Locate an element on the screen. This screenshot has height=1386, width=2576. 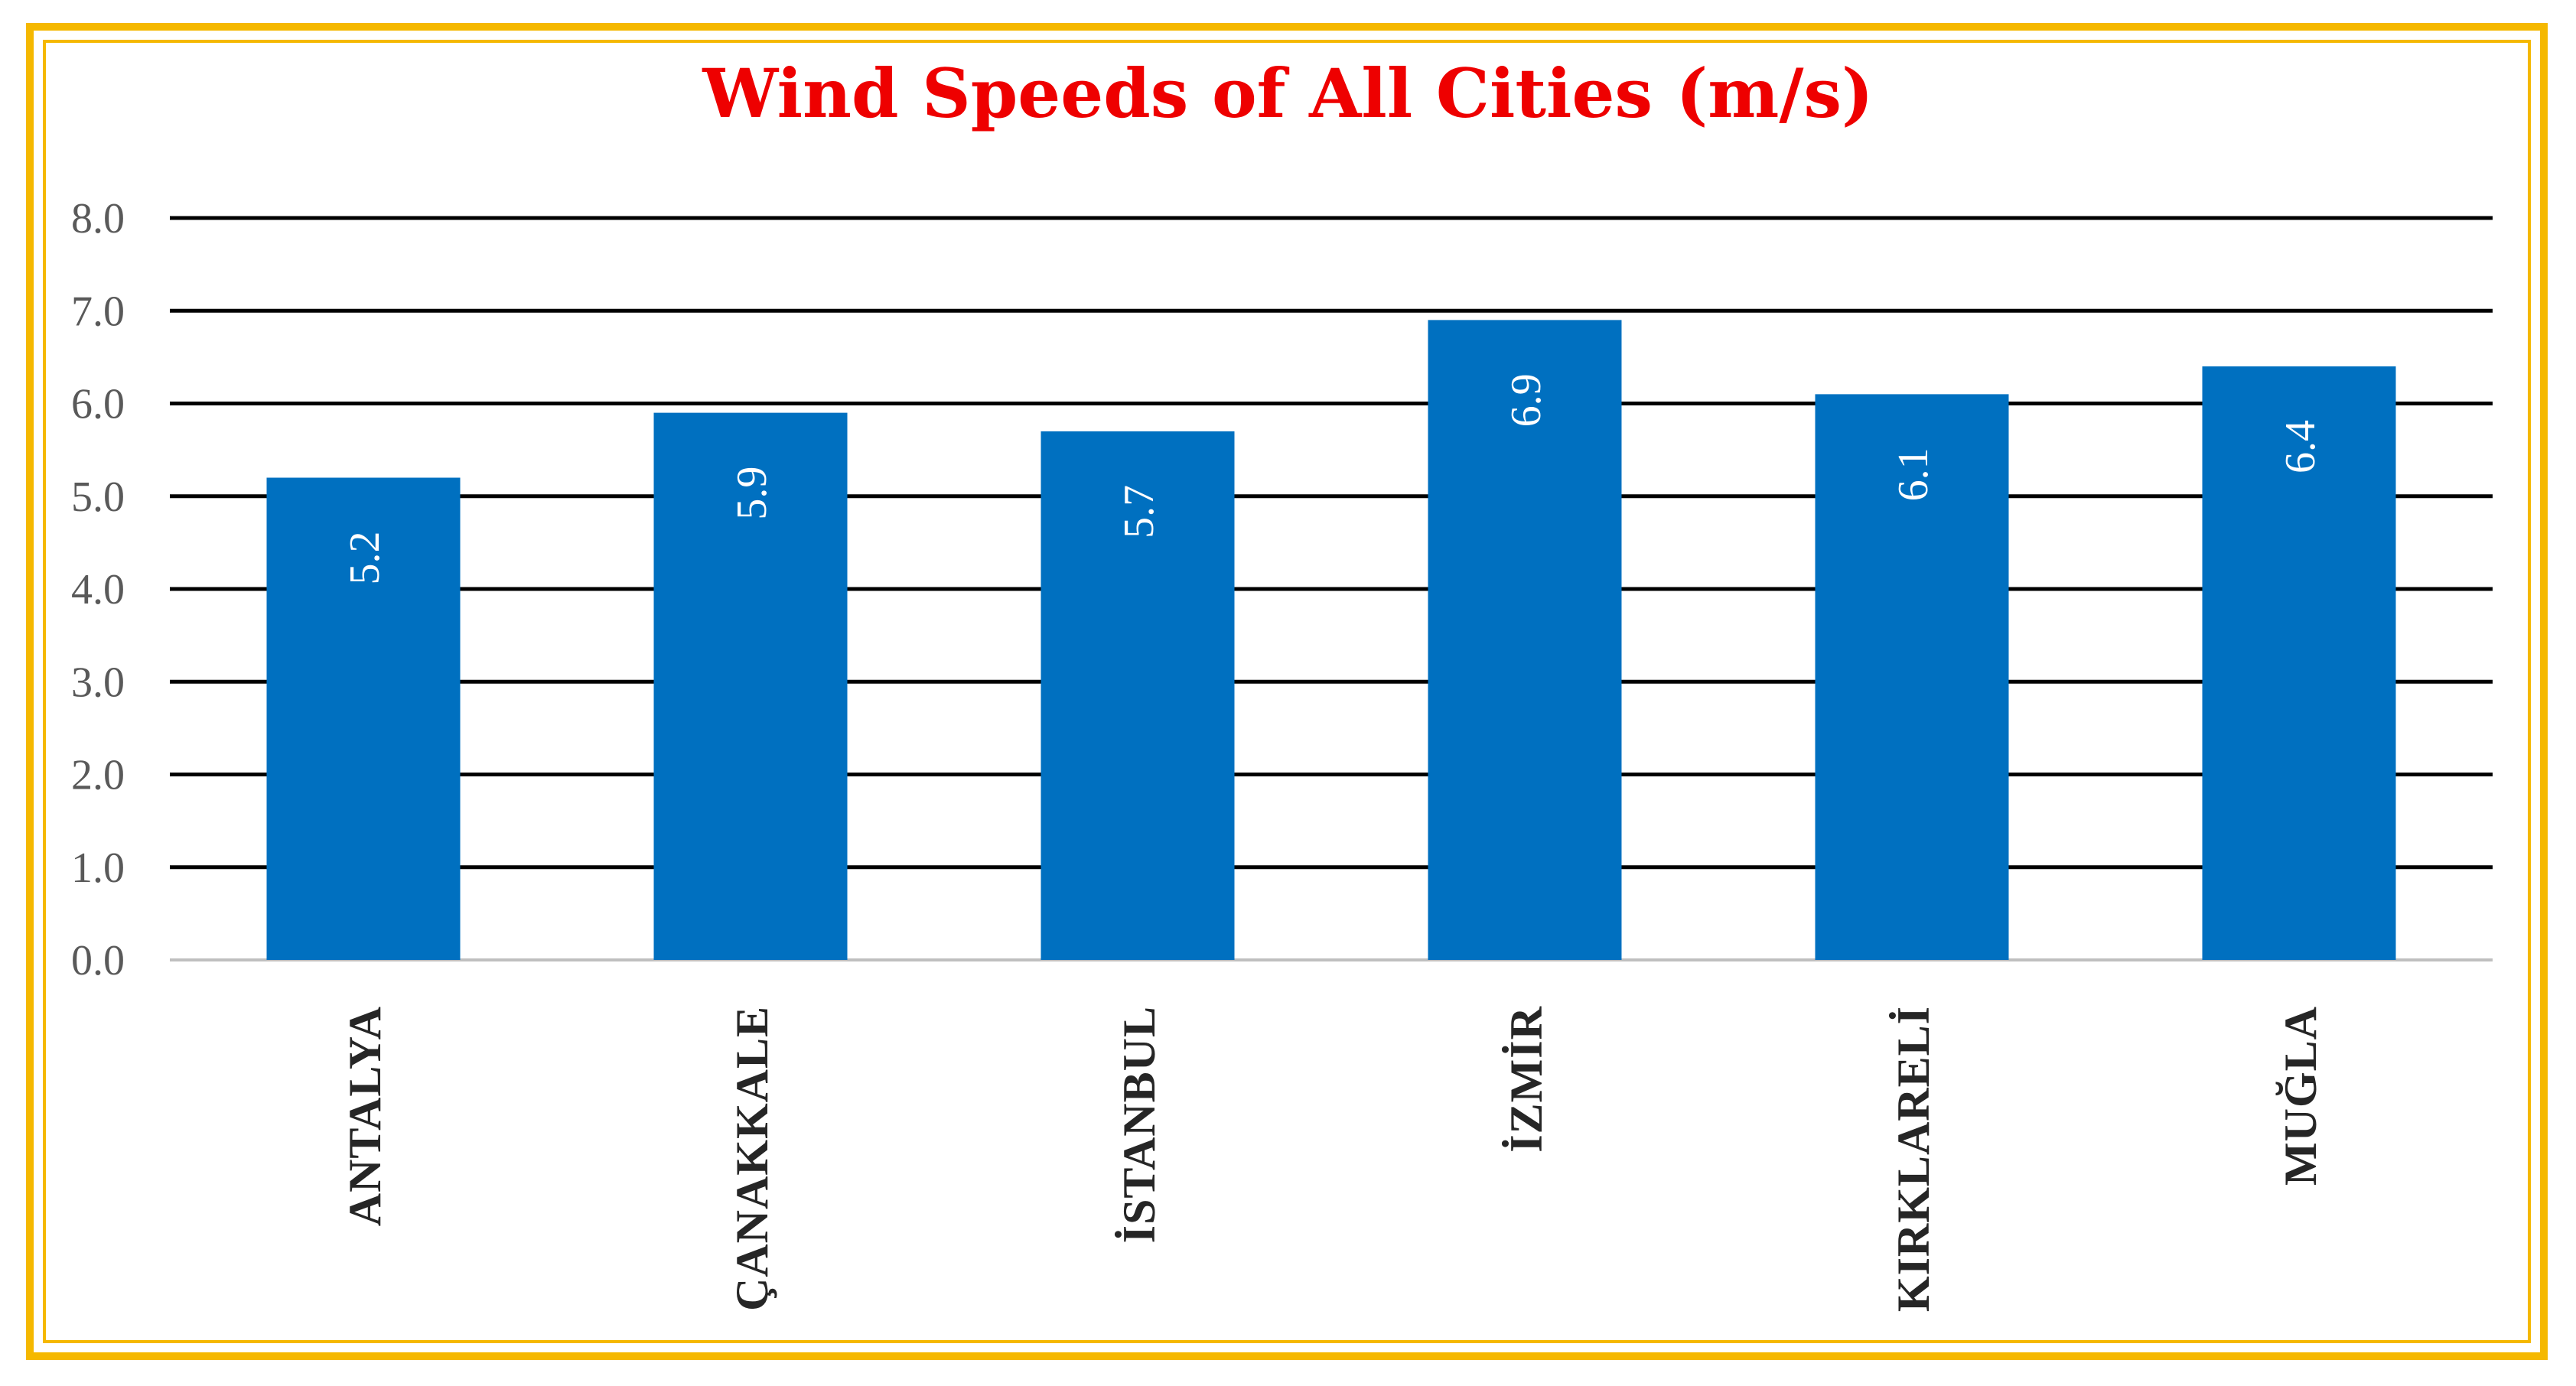
chart-title: Wind Speeds of All Cities (m/s) is located at coordinates (1288, 93).